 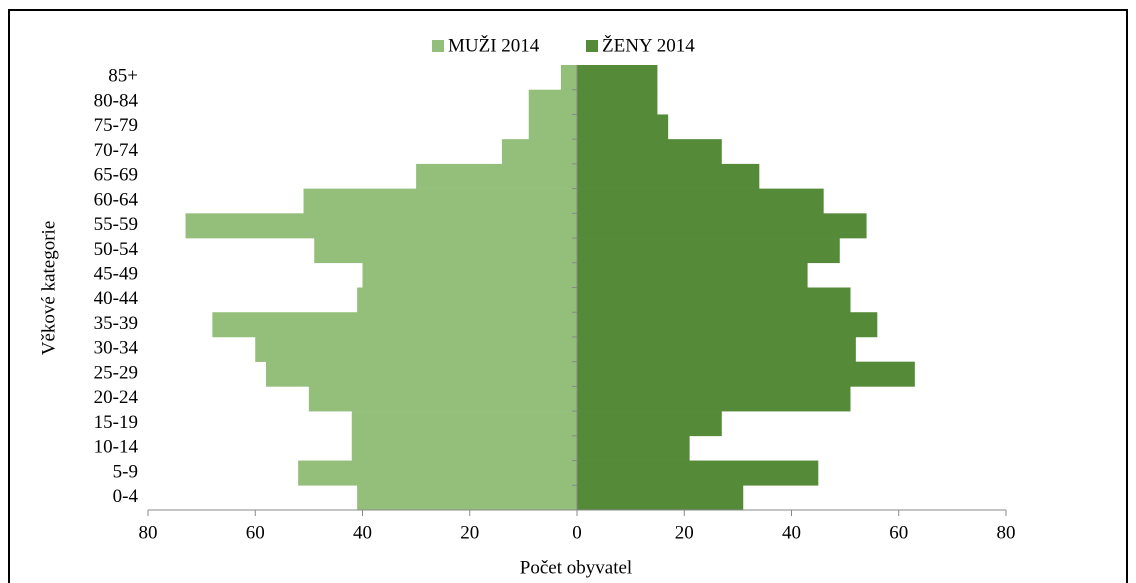 I want to click on y-axis-label: Věkové kategorie, so click(x=48, y=288).